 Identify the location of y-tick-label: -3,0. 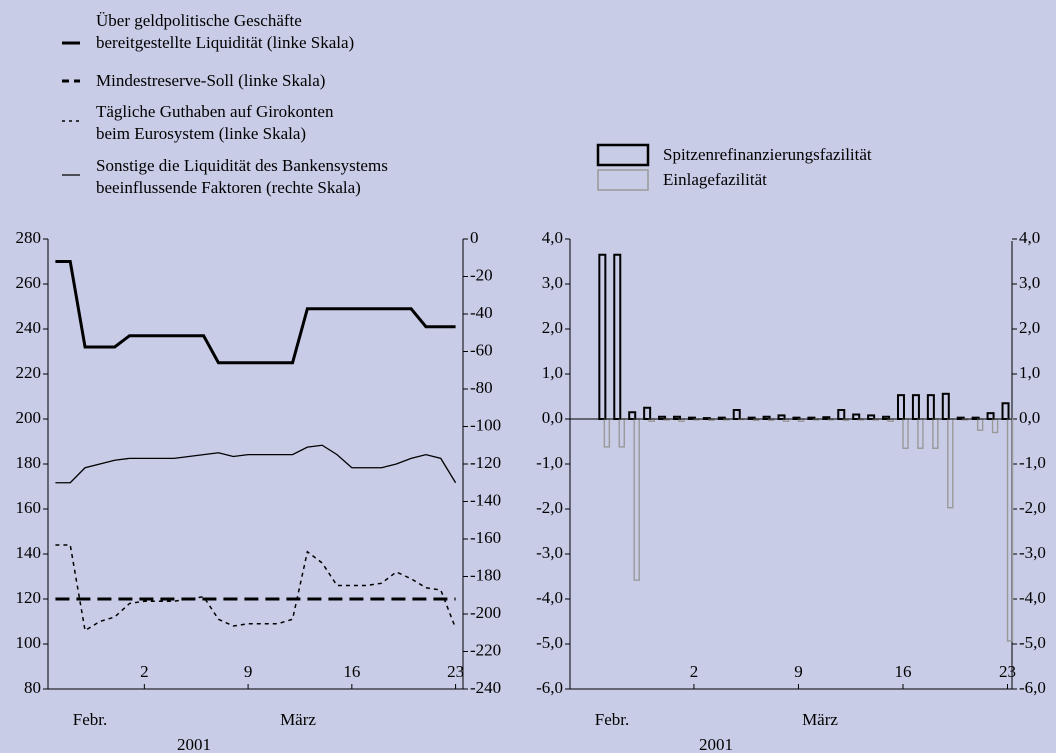
(549, 552).